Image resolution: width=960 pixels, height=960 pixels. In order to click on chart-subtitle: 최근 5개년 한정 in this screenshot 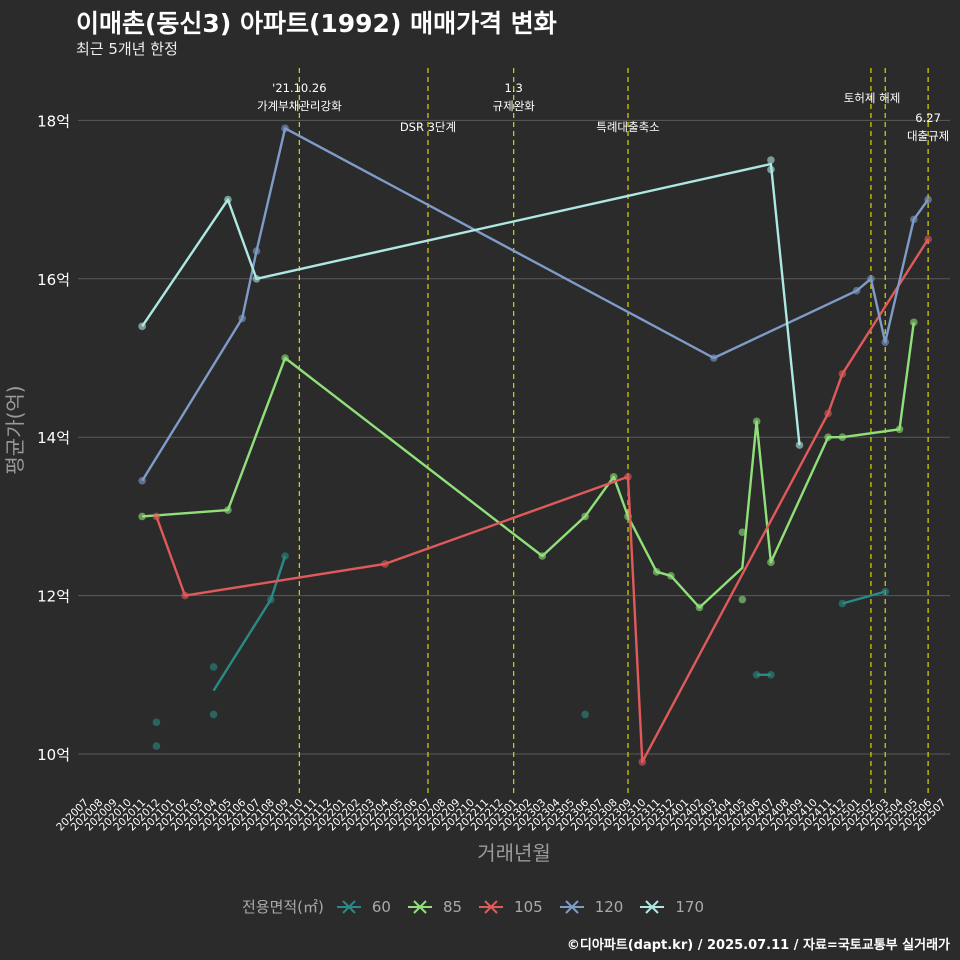, I will do `click(127, 49)`.